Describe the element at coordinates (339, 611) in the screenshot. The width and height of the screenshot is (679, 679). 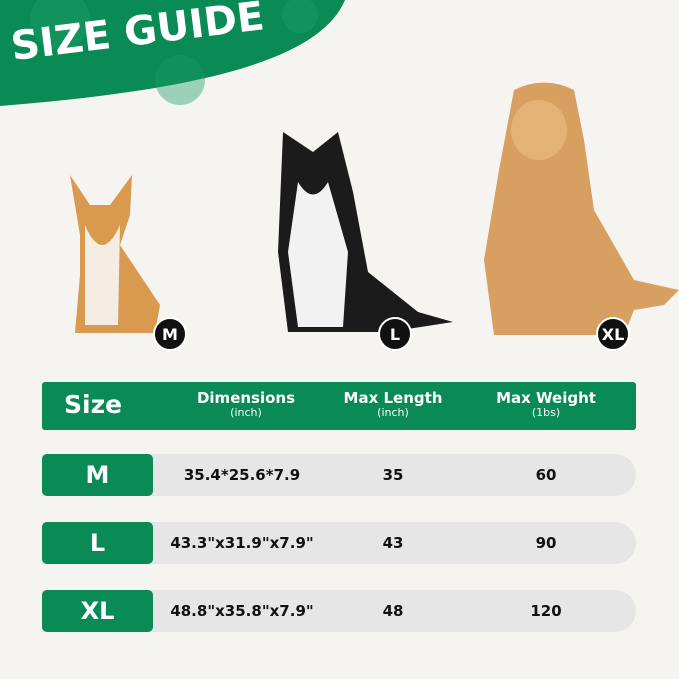
I see `table-row: XL 48.8"x35.8"x7.9" 48 120` at that location.